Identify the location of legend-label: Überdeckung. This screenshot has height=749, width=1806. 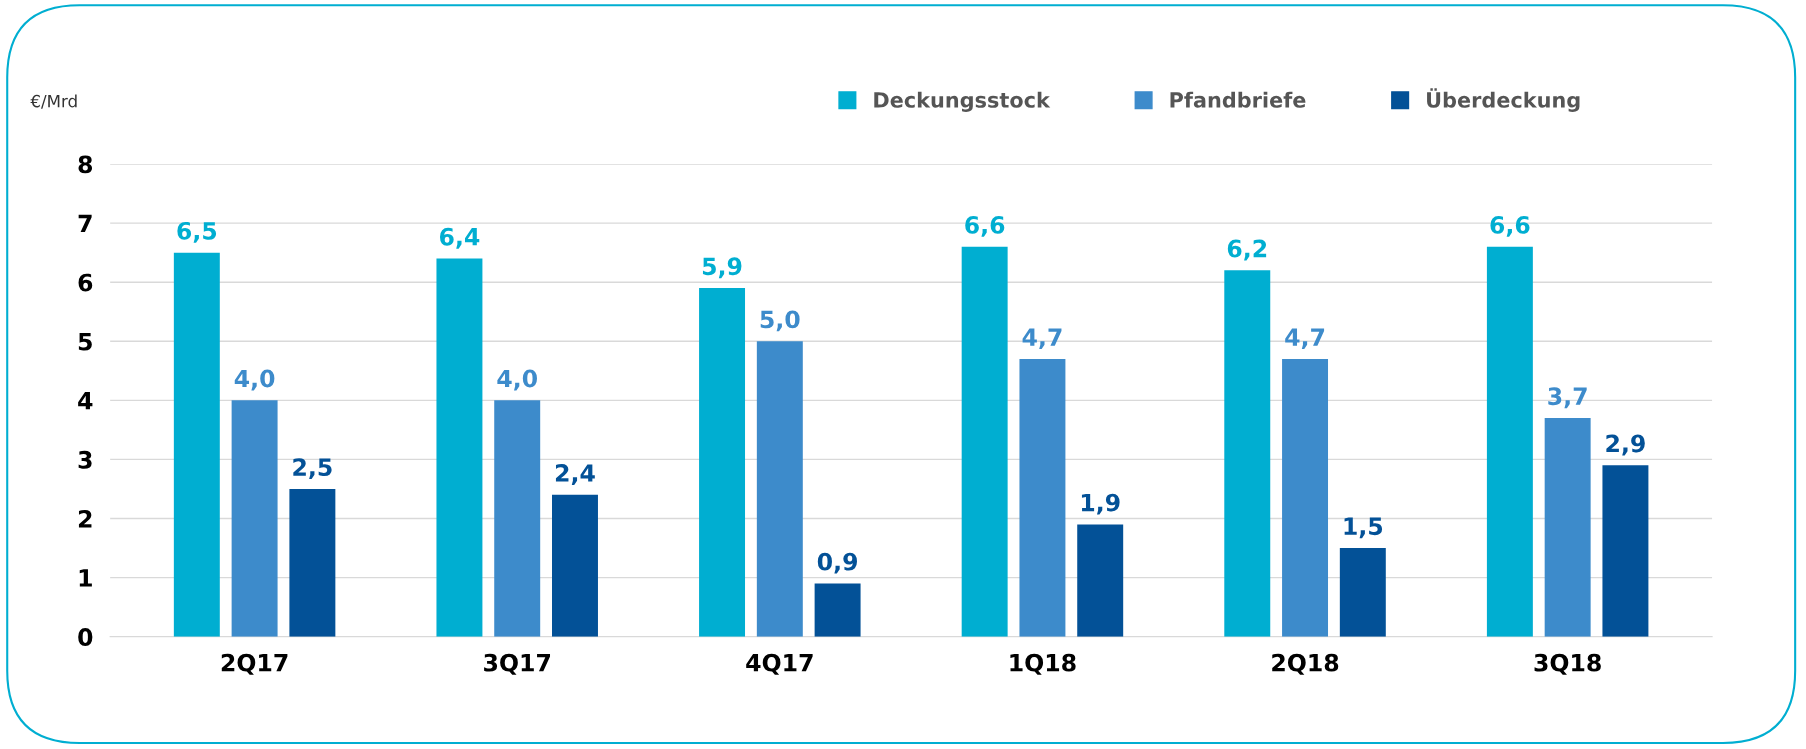
(1503, 100).